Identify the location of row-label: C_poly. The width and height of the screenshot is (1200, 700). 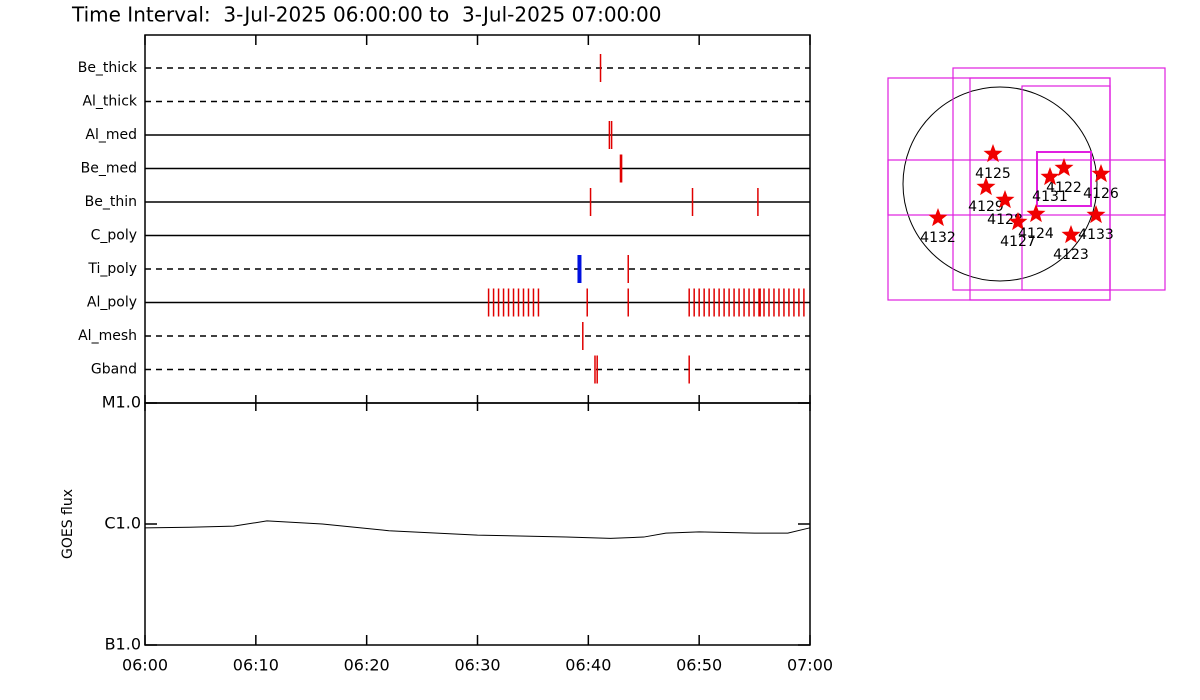
(114, 236).